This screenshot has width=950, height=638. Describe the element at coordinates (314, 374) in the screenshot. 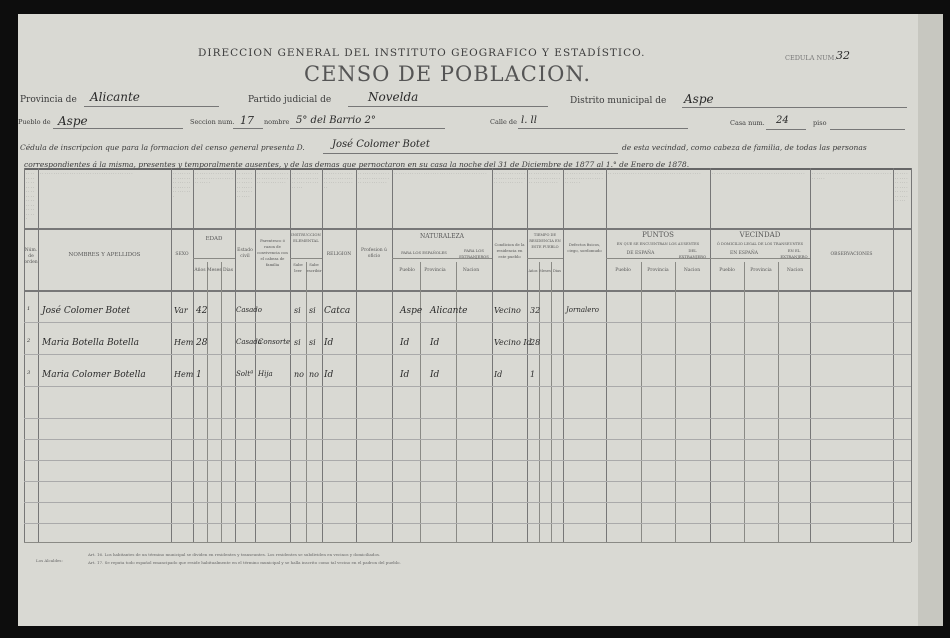

I see `cell-escribir: no` at that location.